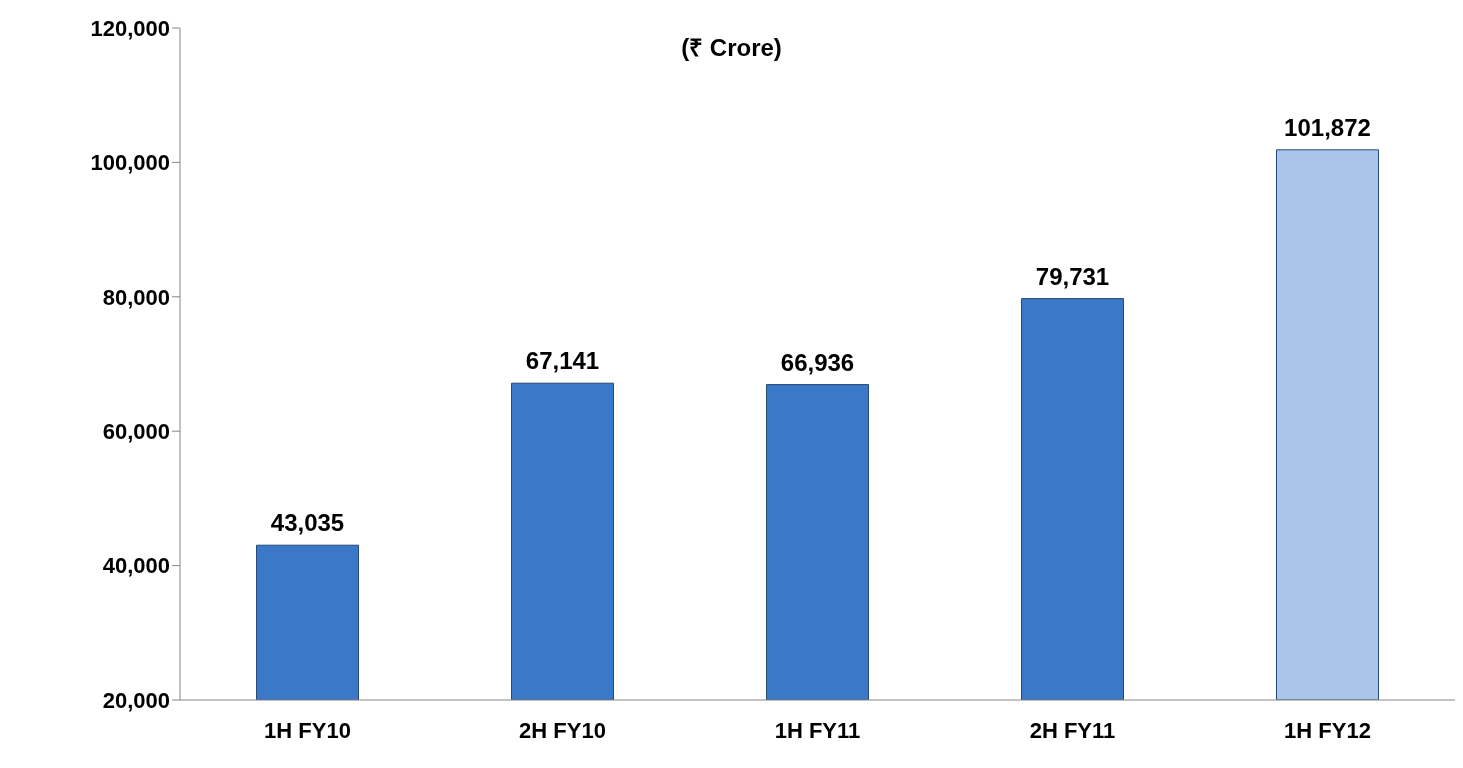 Image resolution: width=1463 pixels, height=768 pixels. I want to click on x-tick-label: 1H FY12, so click(1327, 730).